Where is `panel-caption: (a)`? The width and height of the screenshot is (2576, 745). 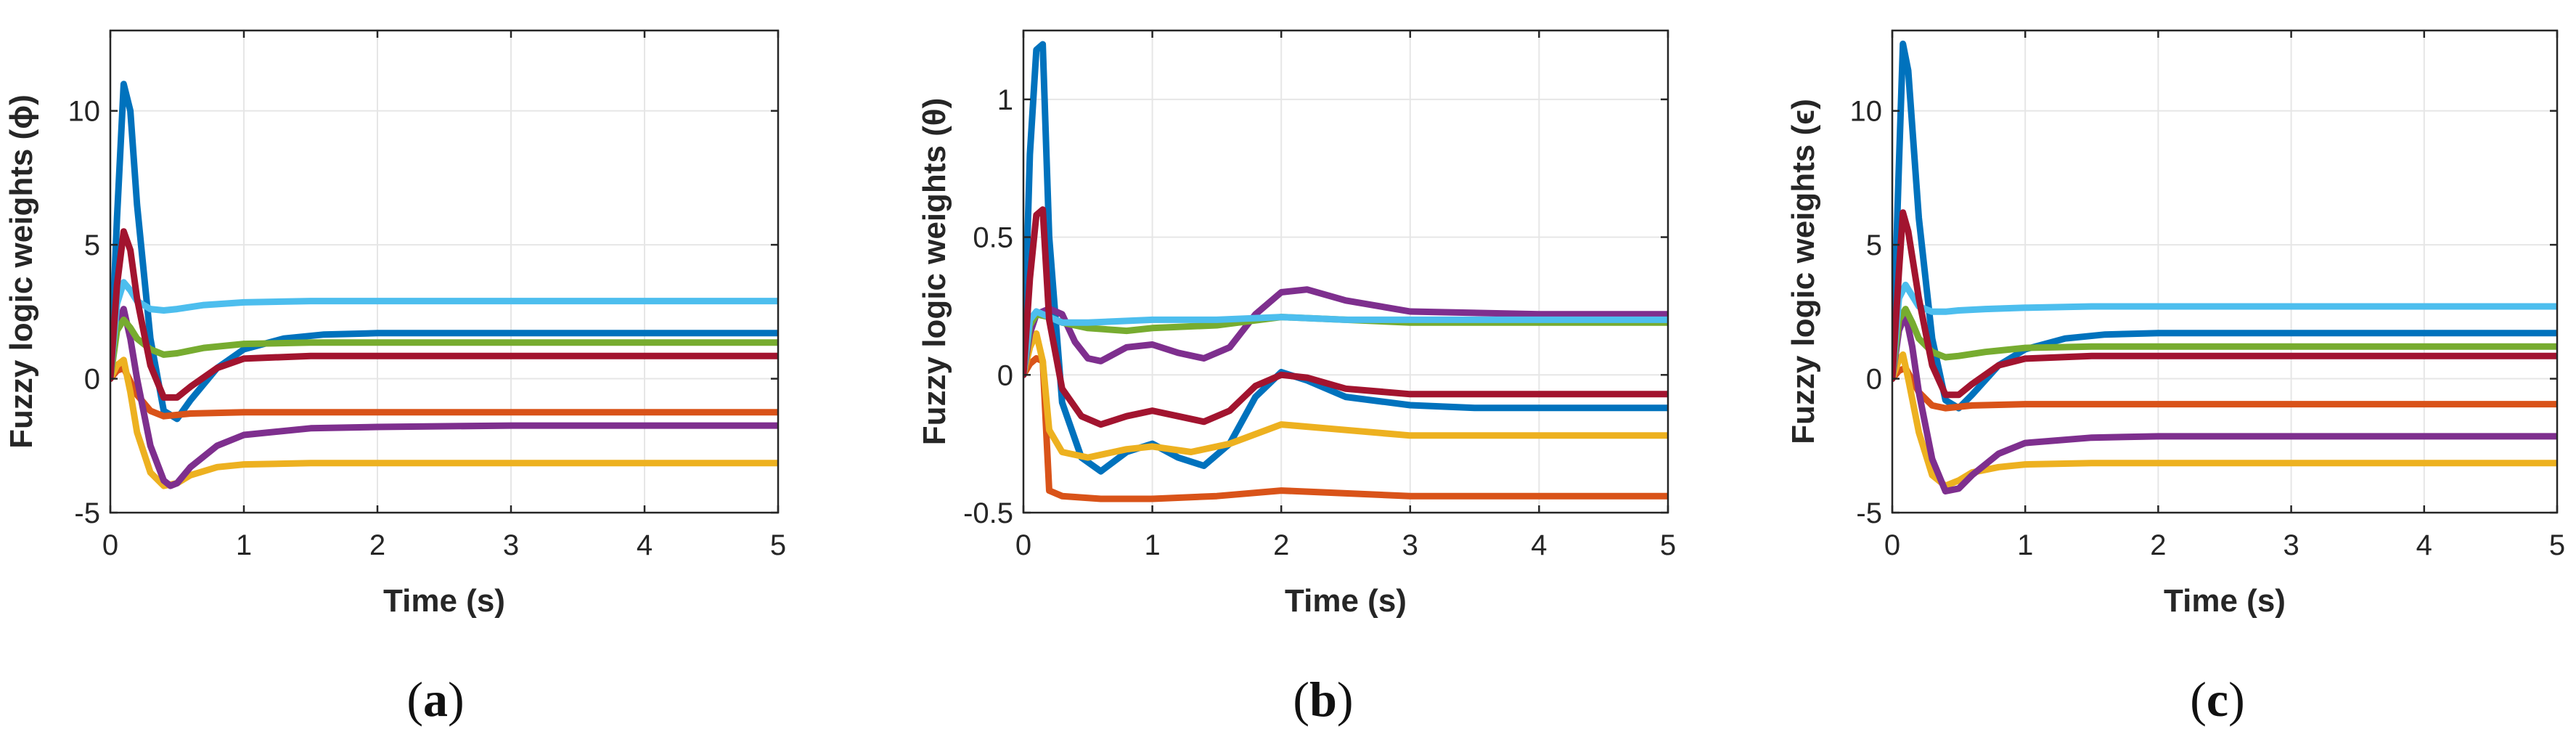 panel-caption: (a) is located at coordinates (435, 699).